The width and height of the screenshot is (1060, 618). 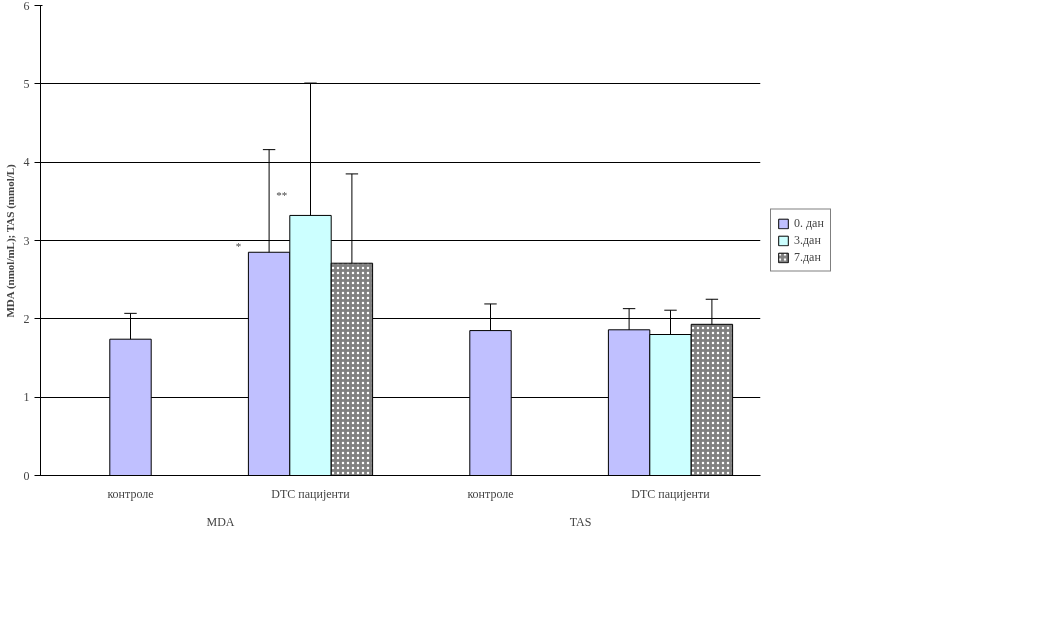 I want to click on y-tick-label: 4, so click(x=26, y=162).